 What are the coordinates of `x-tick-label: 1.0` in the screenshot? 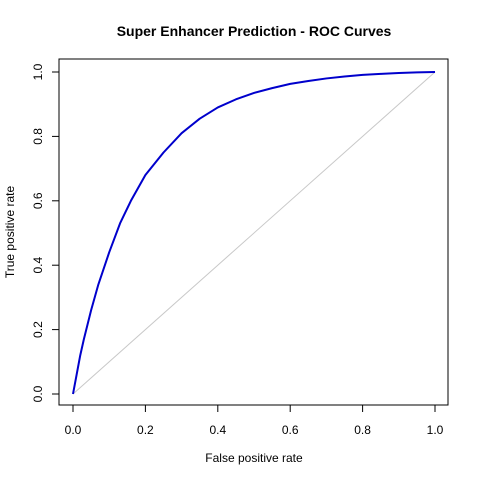 It's located at (435, 430).